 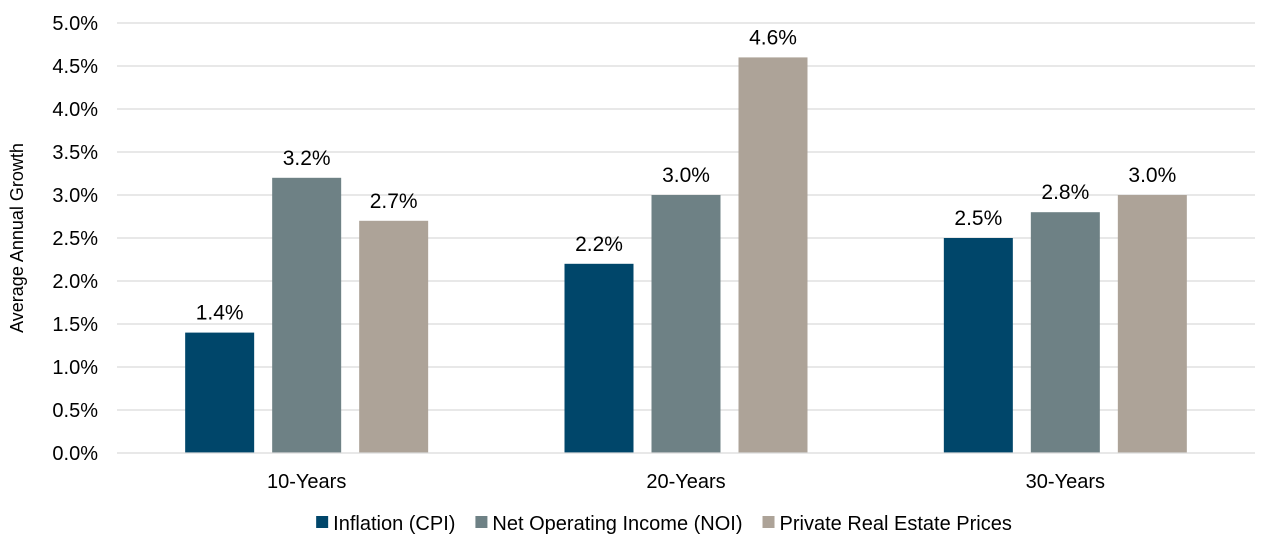 I want to click on y-axis-title: Average Annual Growth, so click(x=17, y=238).